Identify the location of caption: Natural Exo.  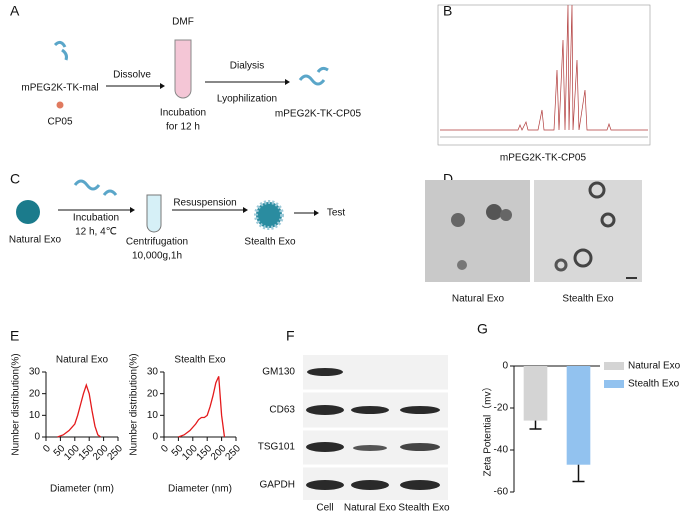
(478, 299).